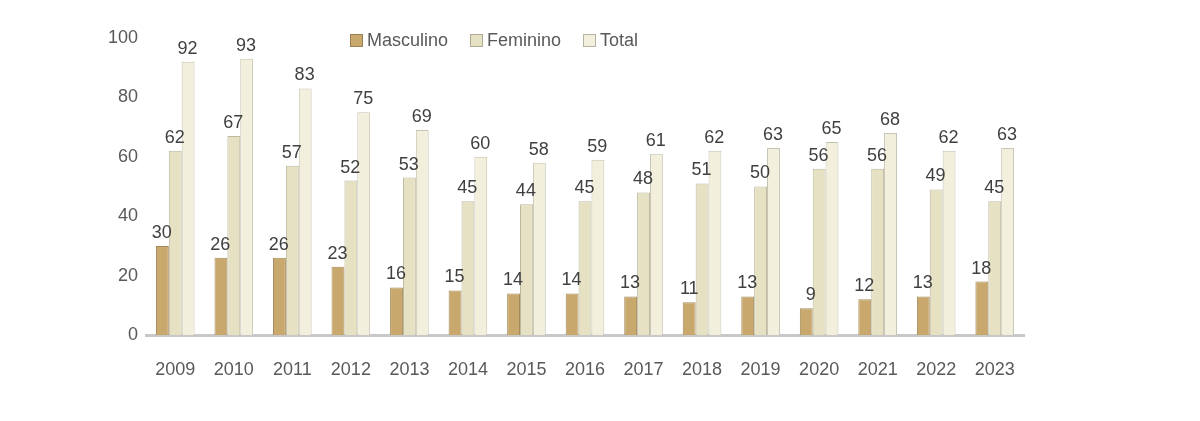 Image resolution: width=1200 pixels, height=421 pixels. What do you see at coordinates (337, 252) in the screenshot?
I see `data-label: 23` at bounding box center [337, 252].